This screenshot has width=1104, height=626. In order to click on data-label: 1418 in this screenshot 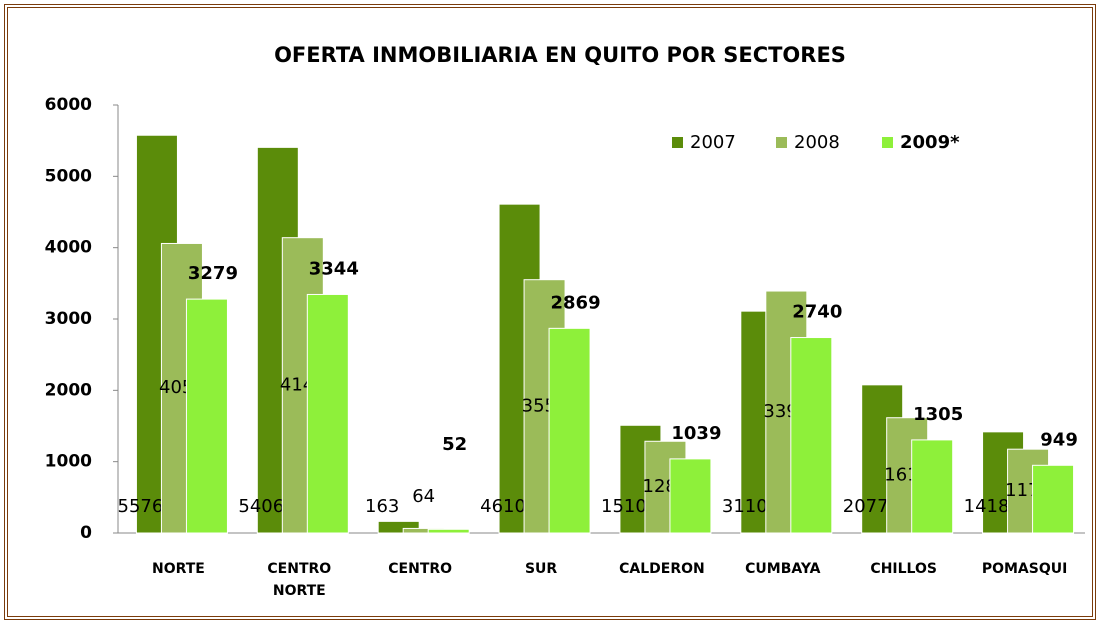, I will do `click(987, 506)`.